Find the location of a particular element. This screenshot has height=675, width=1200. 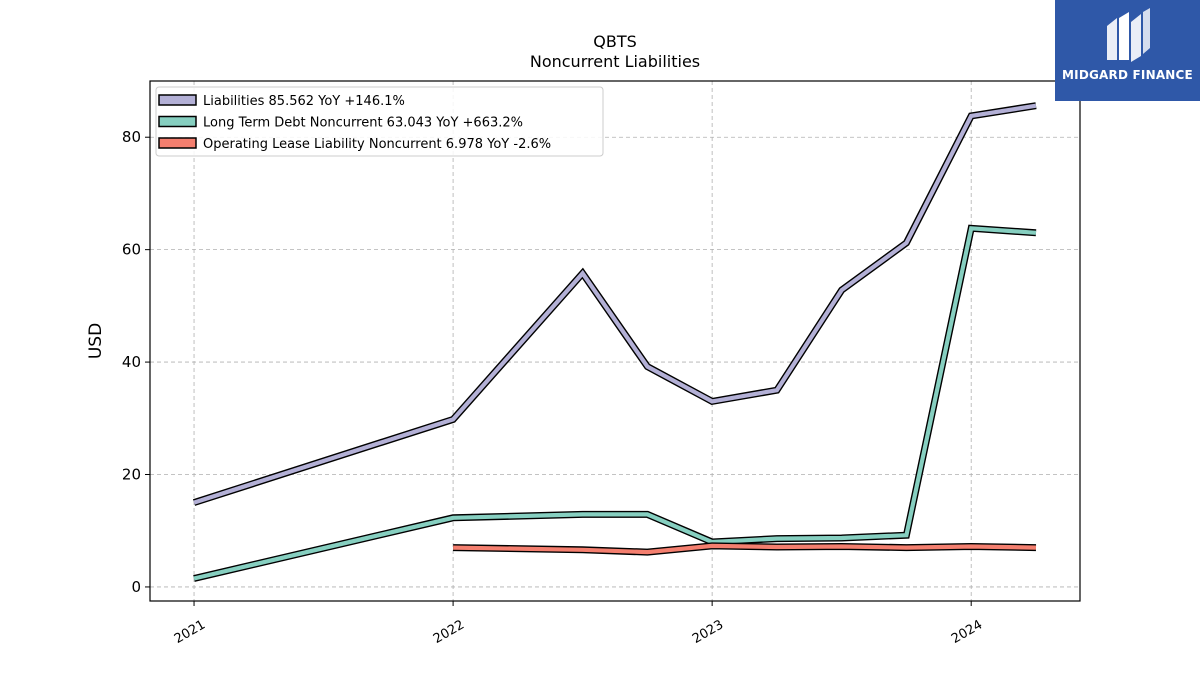

legend-label-1: Liabilities 85.562 YoY +146.1% is located at coordinates (304, 101).